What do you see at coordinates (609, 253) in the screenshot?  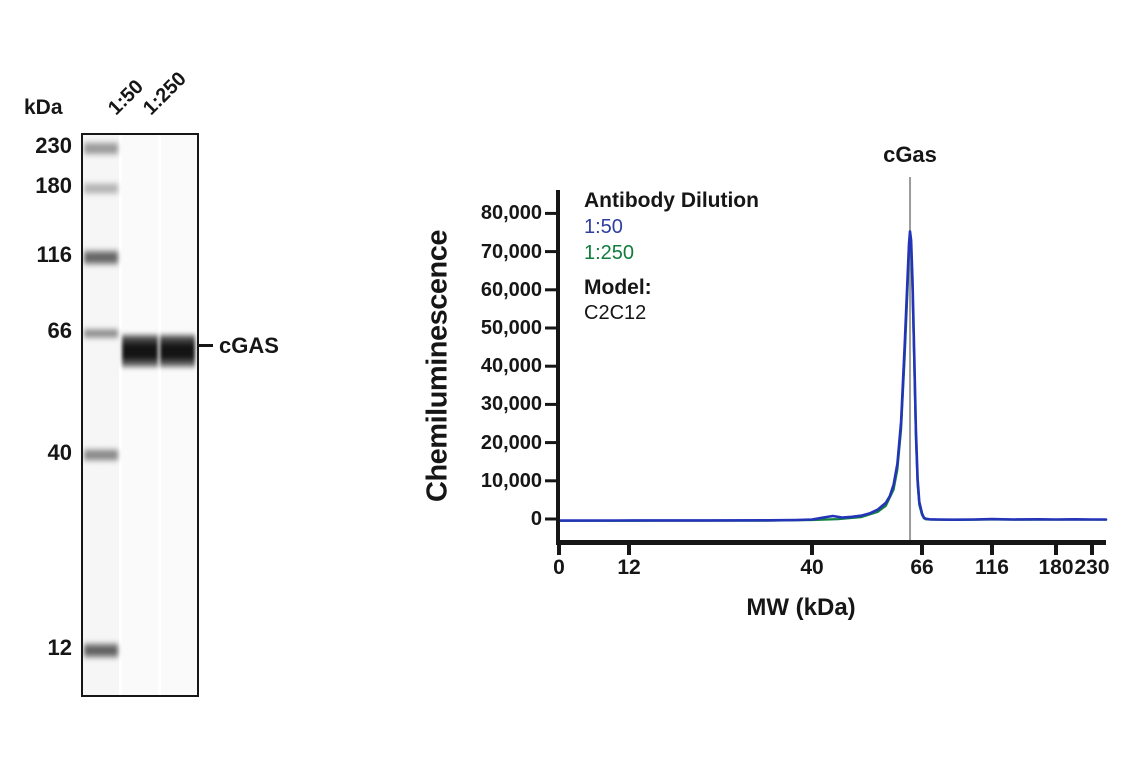 I see `legend-entry-dilution-2: 1:250` at bounding box center [609, 253].